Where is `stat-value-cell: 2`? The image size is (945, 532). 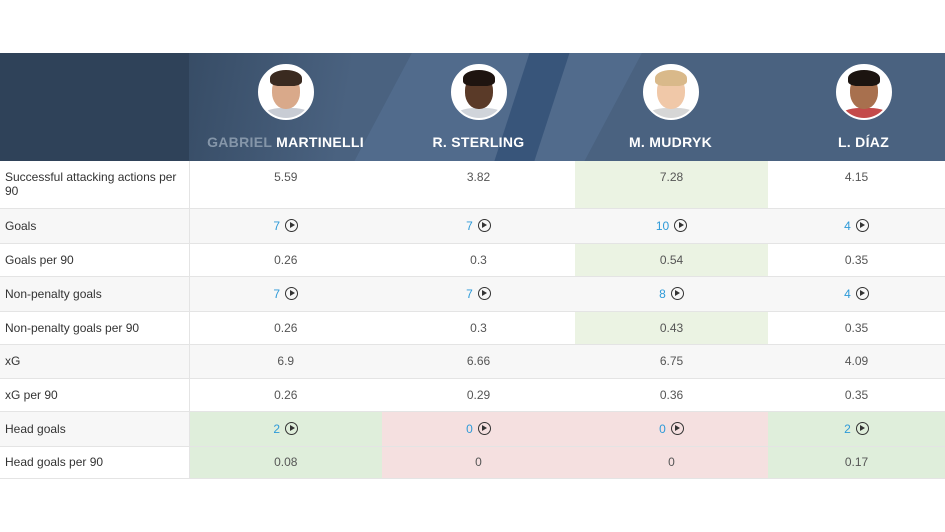
stat-value-cell: 2 is located at coordinates (856, 429).